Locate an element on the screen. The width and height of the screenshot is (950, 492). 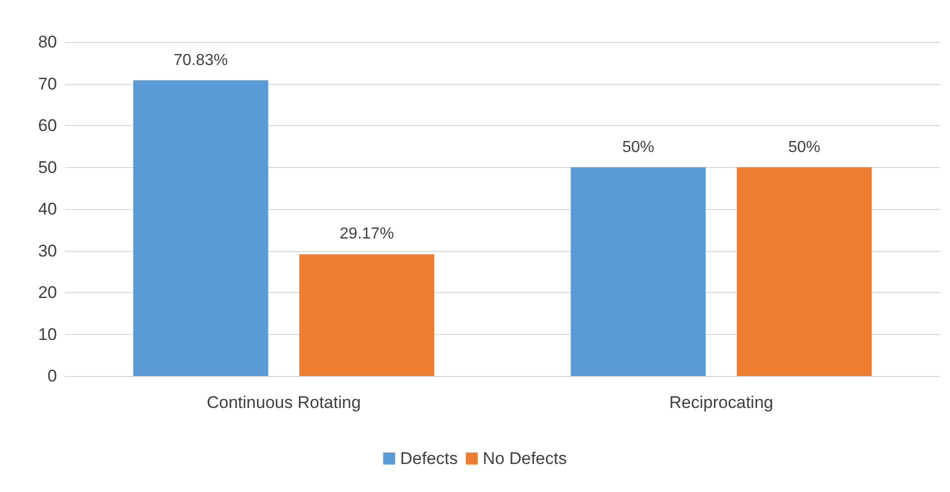
y-tick-label: 40 is located at coordinates (47, 209).